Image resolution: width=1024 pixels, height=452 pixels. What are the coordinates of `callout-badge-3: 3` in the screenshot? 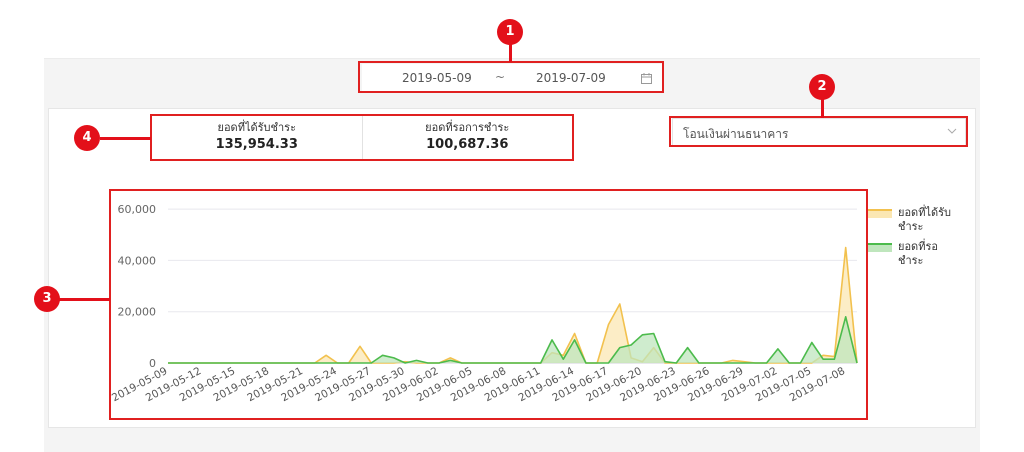 It's located at (47, 299).